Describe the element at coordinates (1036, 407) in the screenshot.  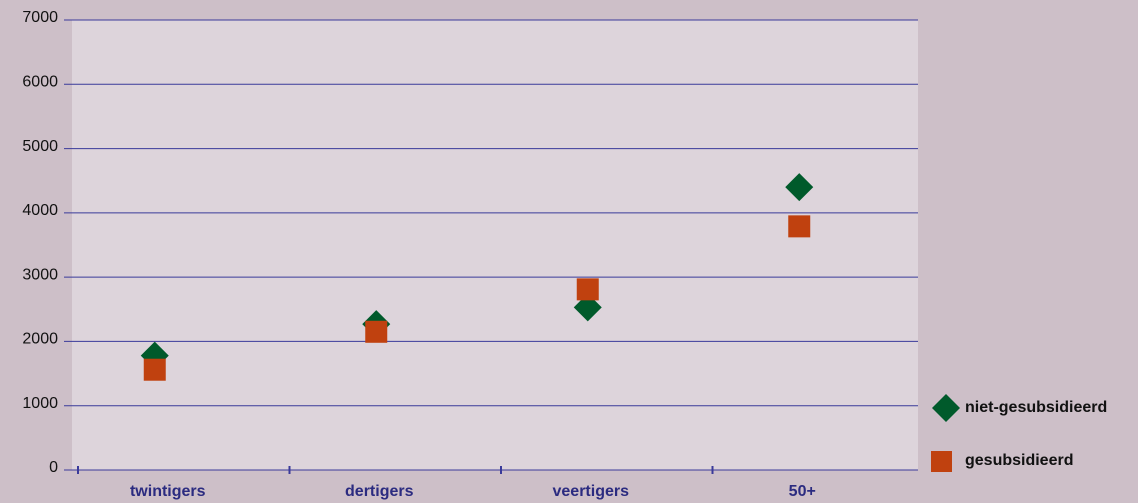
I see `legend-label: niet-gesubsidieerd` at that location.